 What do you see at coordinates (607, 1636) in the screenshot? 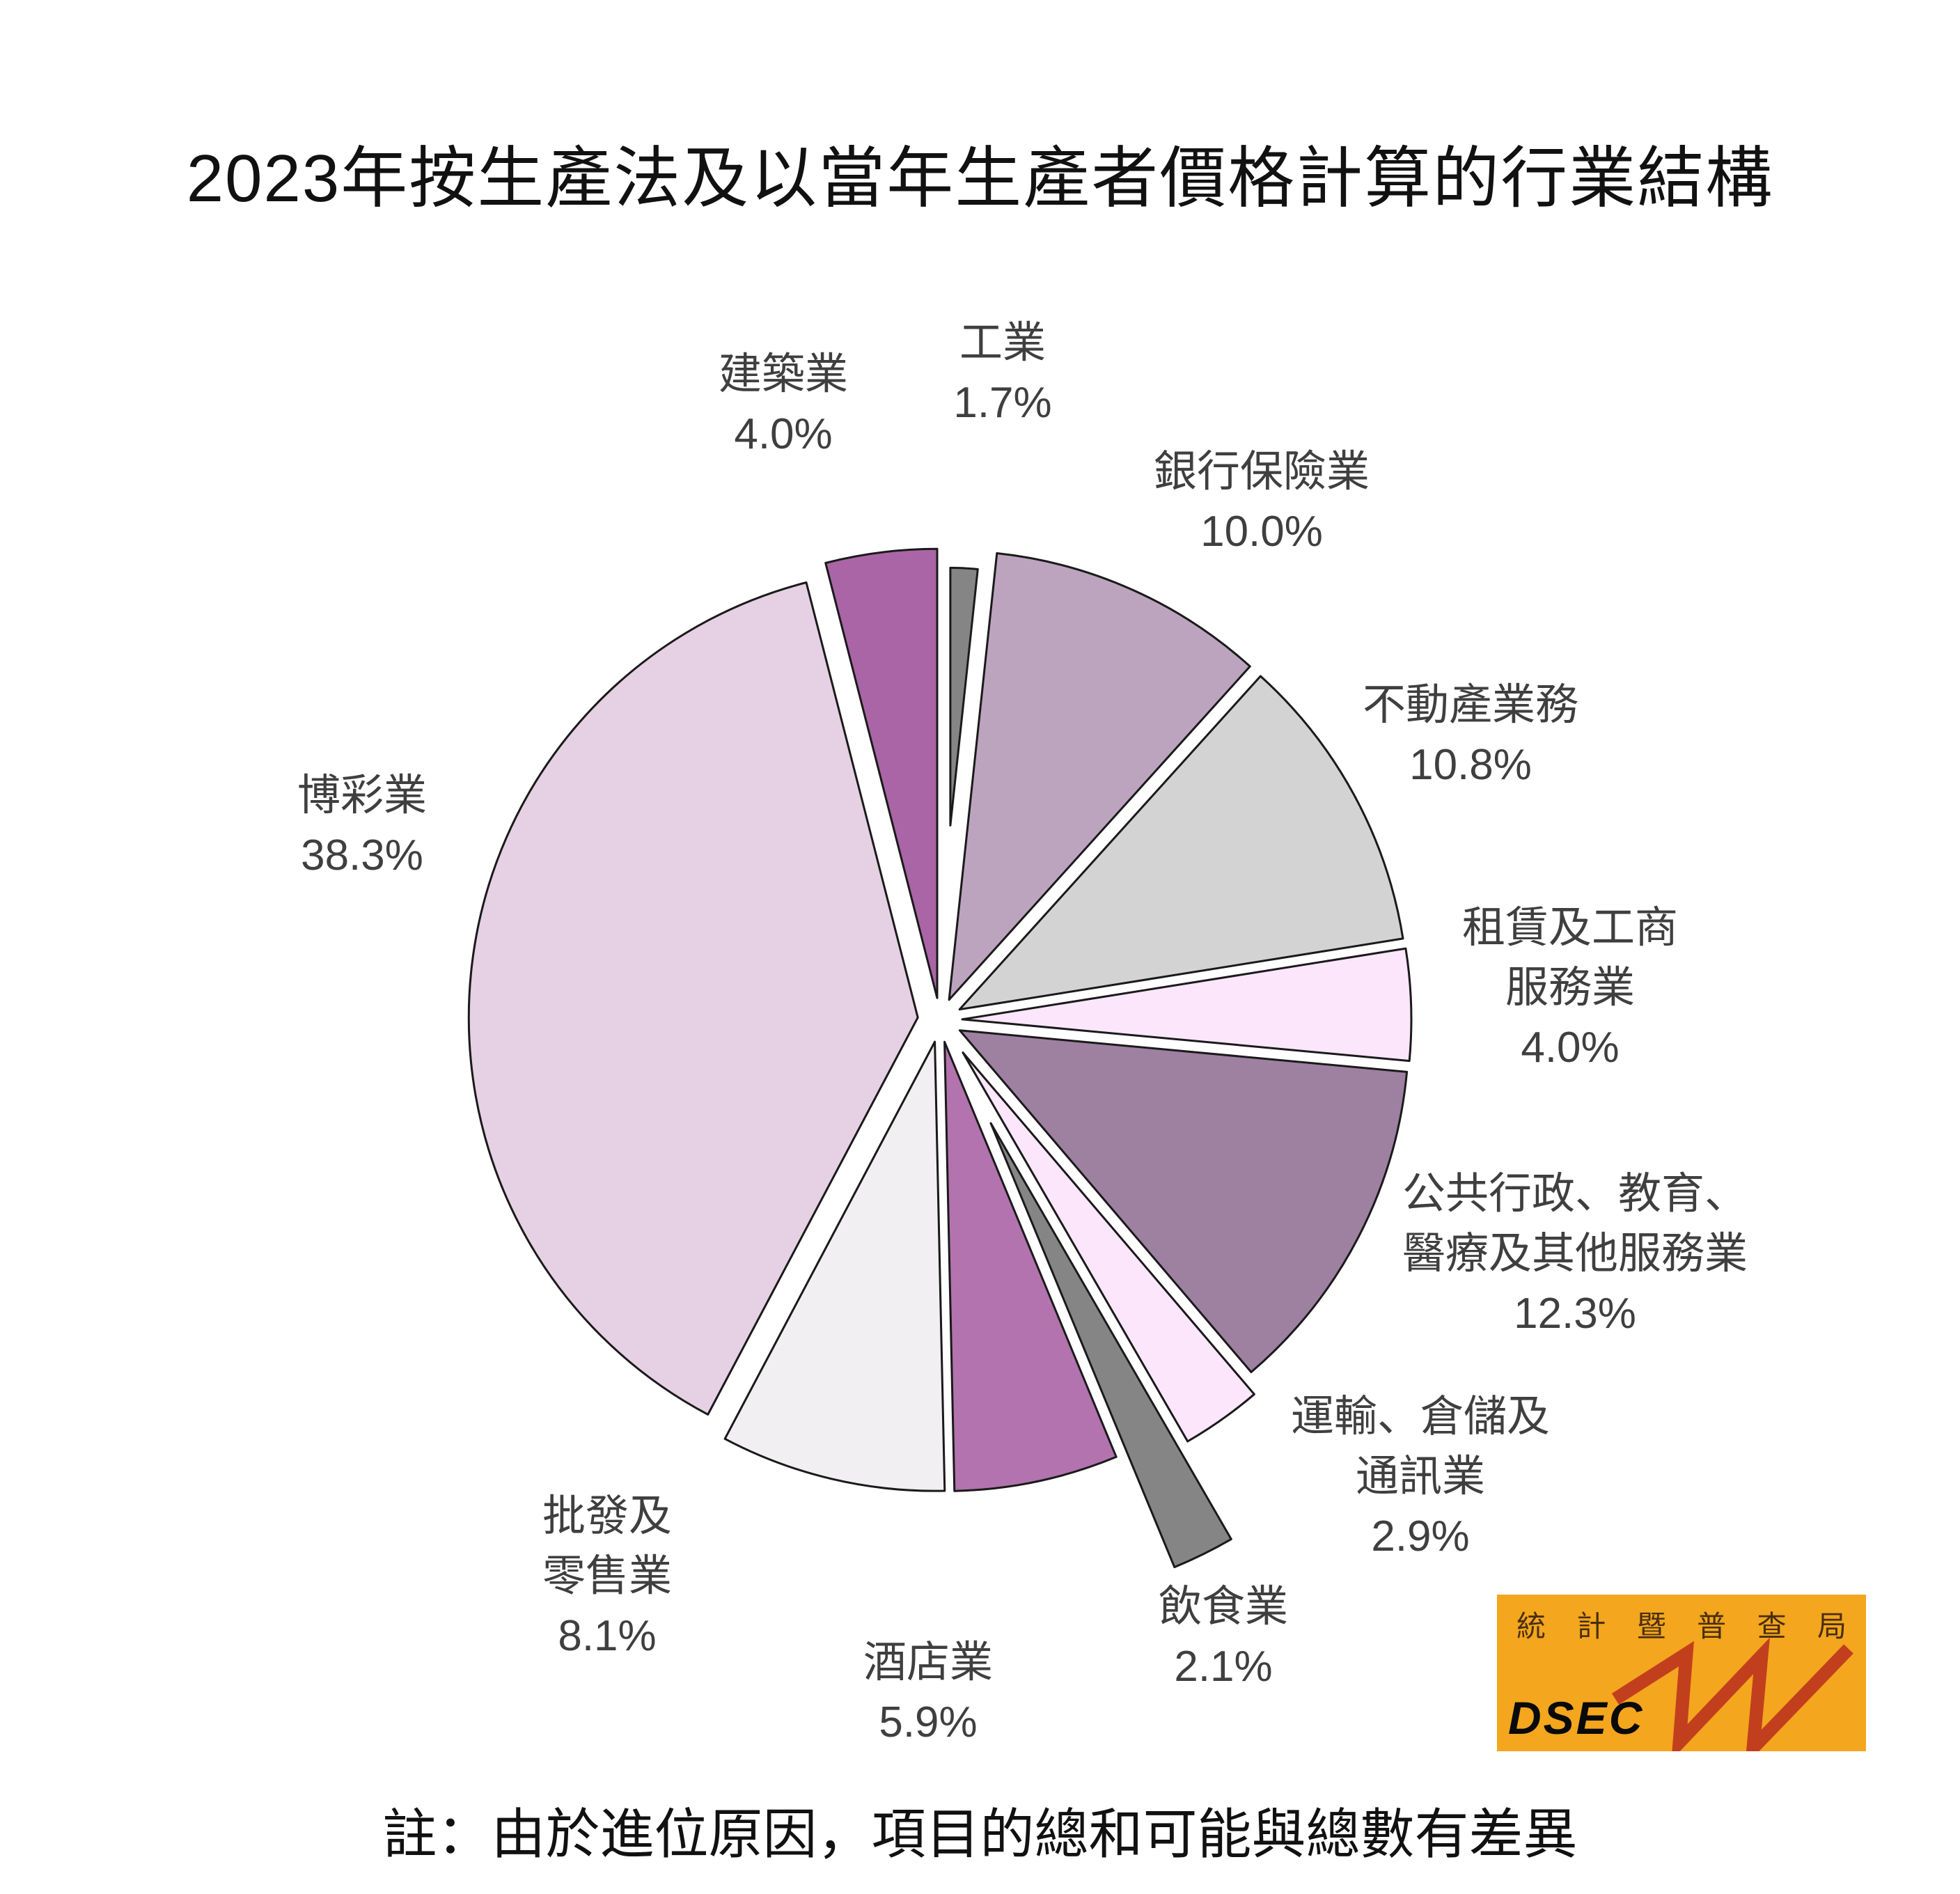
I see `slice-label-line: 8.1%` at bounding box center [607, 1636].